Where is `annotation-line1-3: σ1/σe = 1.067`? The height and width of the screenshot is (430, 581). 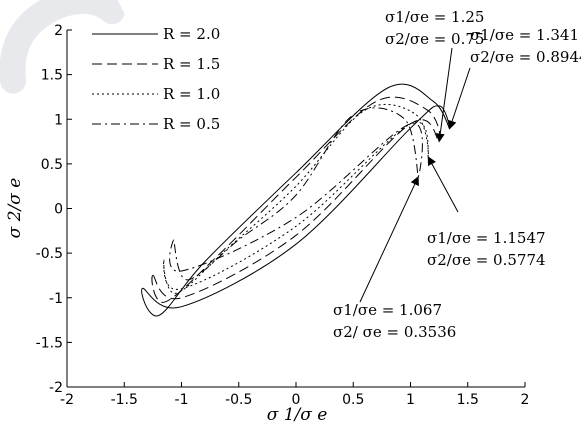
annotation-line1-3: σ1/σe = 1.067 is located at coordinates (387, 310).